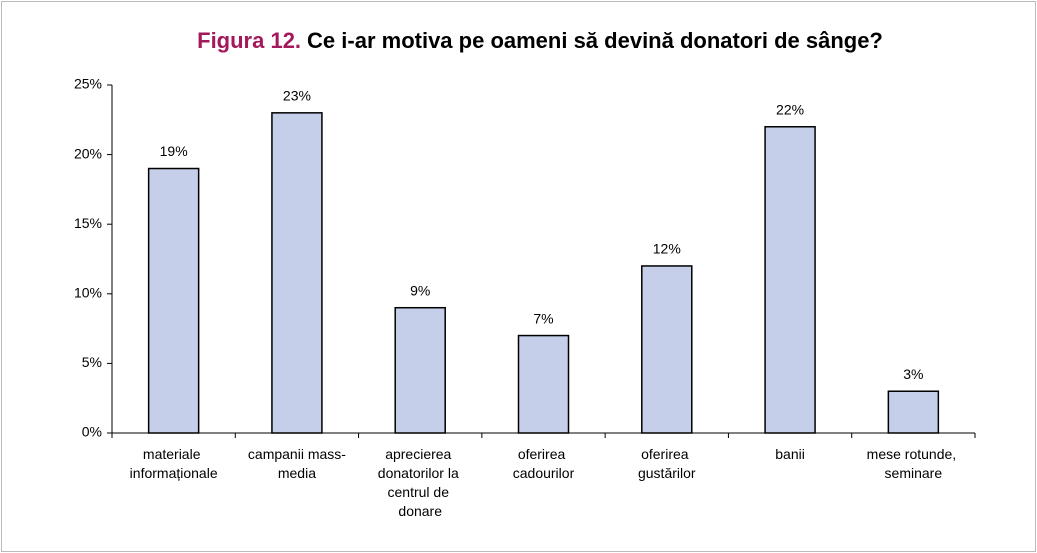 This screenshot has width=1037, height=553. What do you see at coordinates (174, 473) in the screenshot?
I see `x-tick-label-line: informaționale` at bounding box center [174, 473].